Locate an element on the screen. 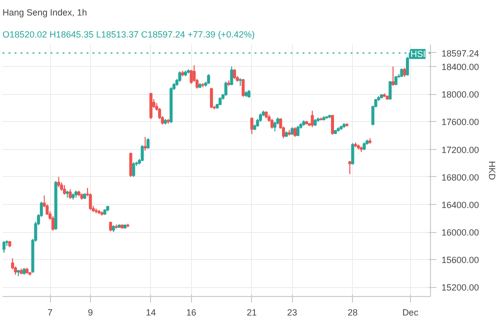 This screenshot has height=320, width=500. y-tick-label: 16800.00 is located at coordinates (461, 177).